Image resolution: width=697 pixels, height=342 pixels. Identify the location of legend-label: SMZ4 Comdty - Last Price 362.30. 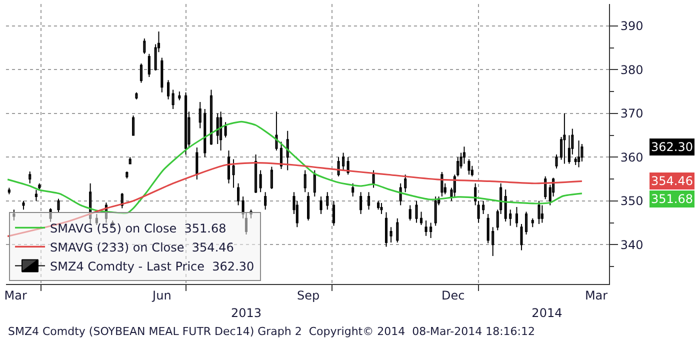
(152, 266).